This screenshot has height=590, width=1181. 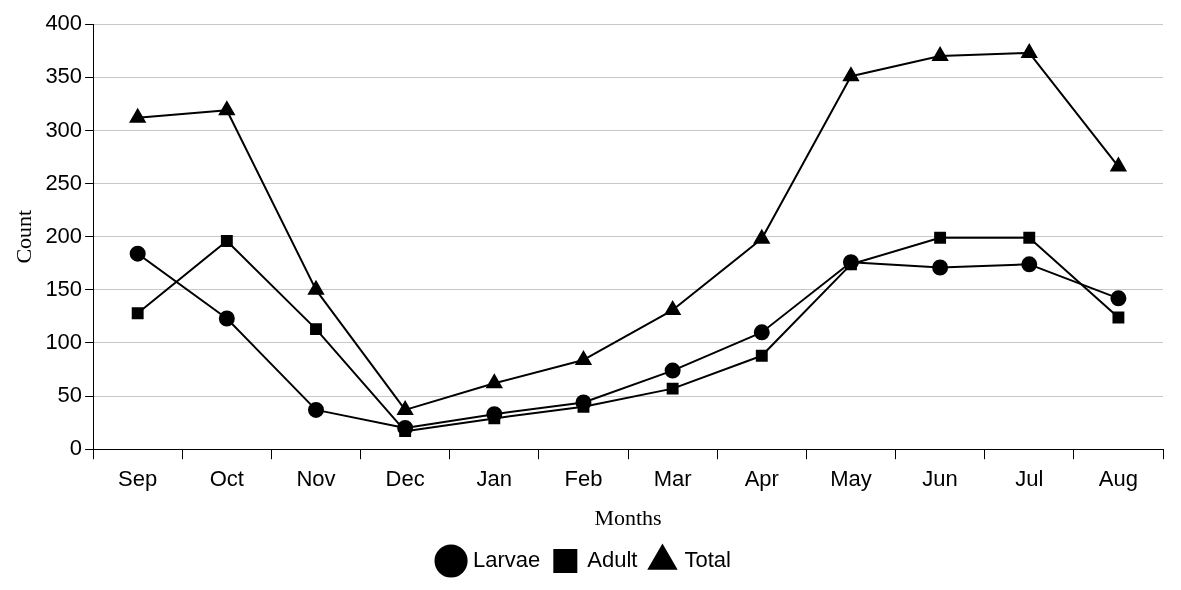 I want to click on x-tick-label: Jun, so click(x=940, y=479).